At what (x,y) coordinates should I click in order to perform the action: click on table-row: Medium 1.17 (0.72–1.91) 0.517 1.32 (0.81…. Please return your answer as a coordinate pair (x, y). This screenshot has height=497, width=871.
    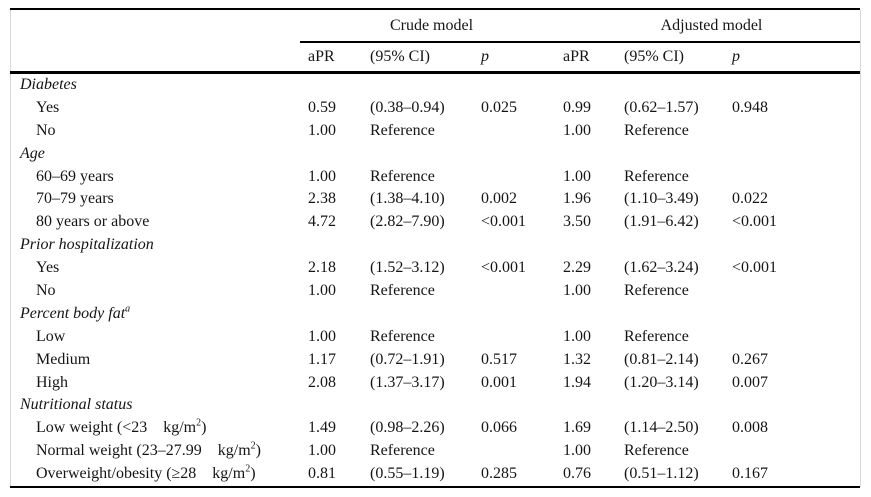
    Looking at the image, I should click on (435, 359).